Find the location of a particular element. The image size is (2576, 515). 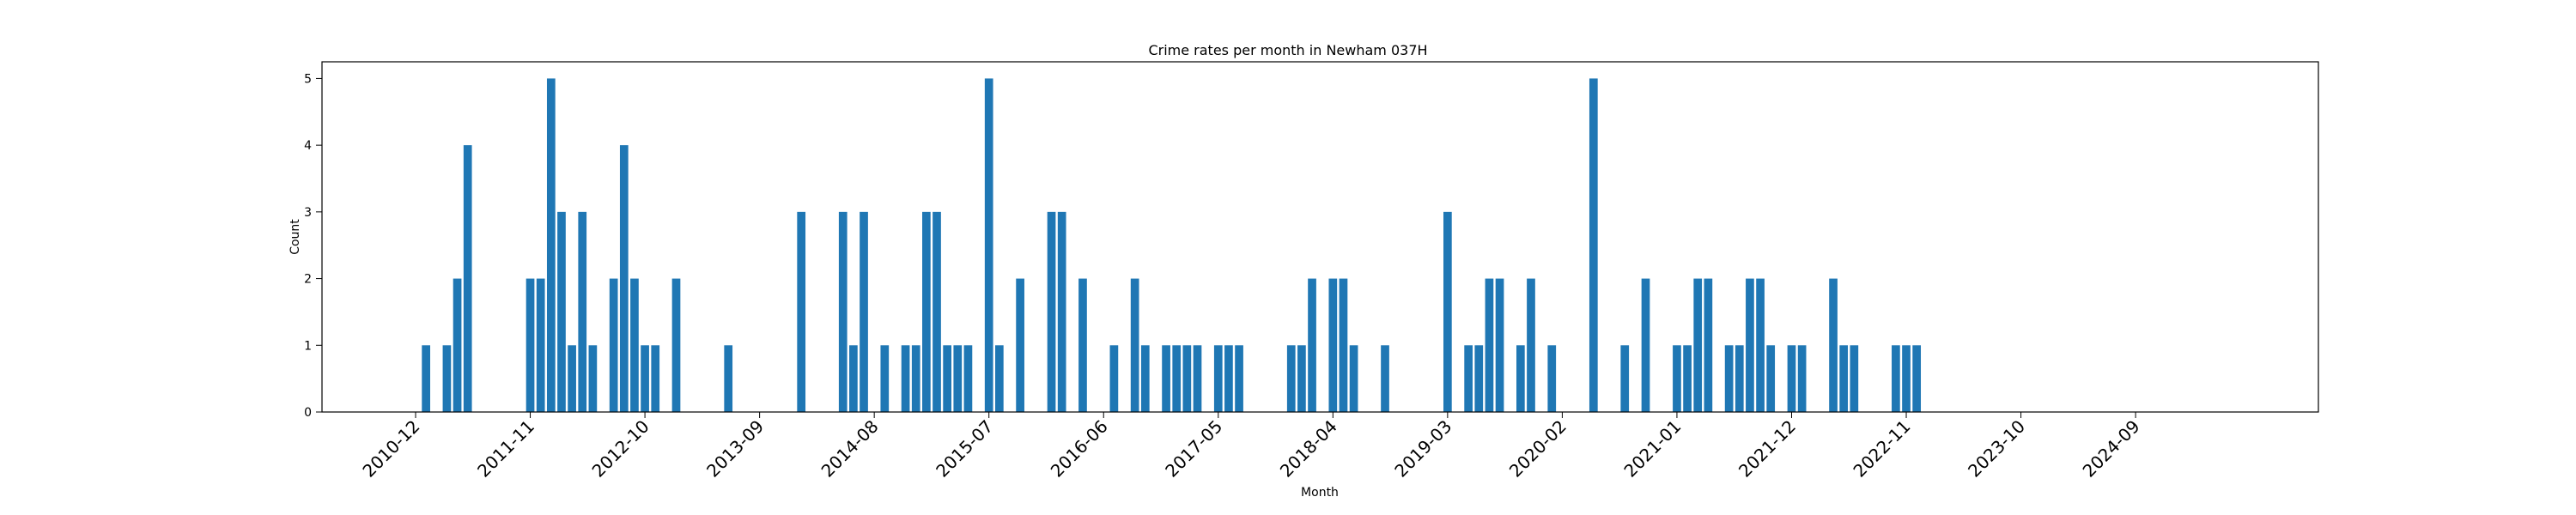

x-tick-label-2011-11: 2011-11 is located at coordinates (505, 449).